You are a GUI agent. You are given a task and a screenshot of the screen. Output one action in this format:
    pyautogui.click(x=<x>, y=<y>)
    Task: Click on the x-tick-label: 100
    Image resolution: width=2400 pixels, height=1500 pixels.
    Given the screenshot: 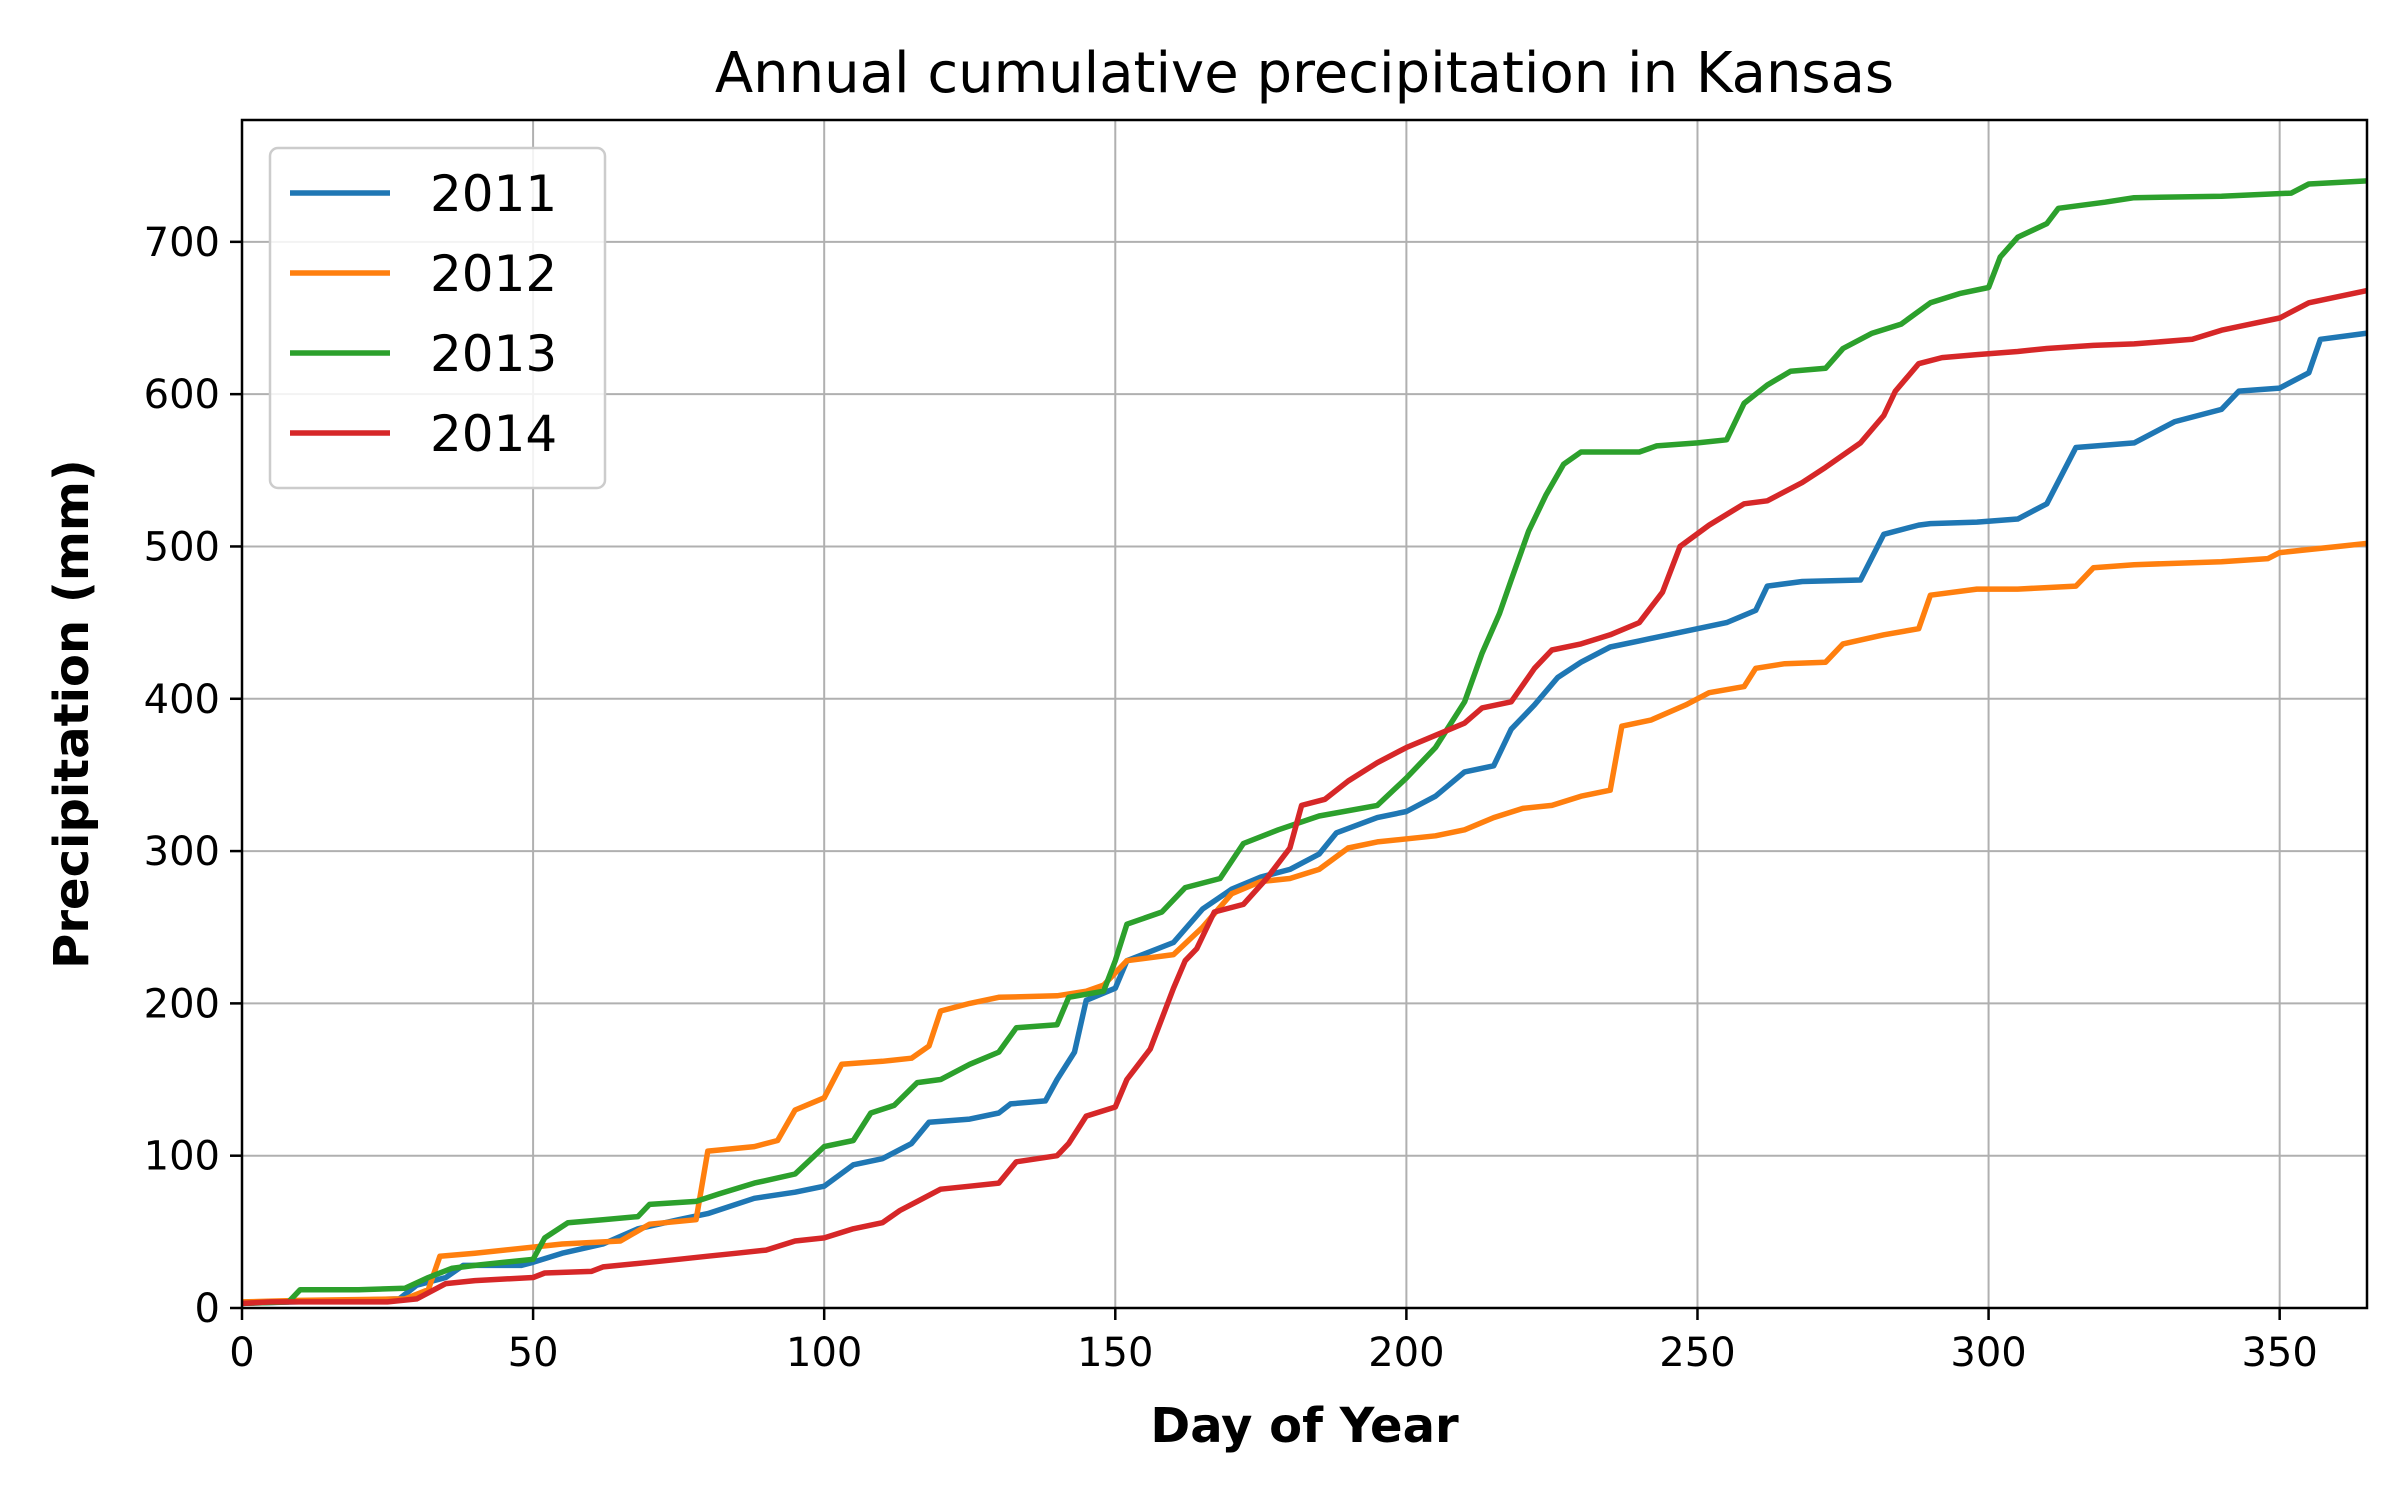 What is the action you would take?
    pyautogui.click(x=824, y=1353)
    